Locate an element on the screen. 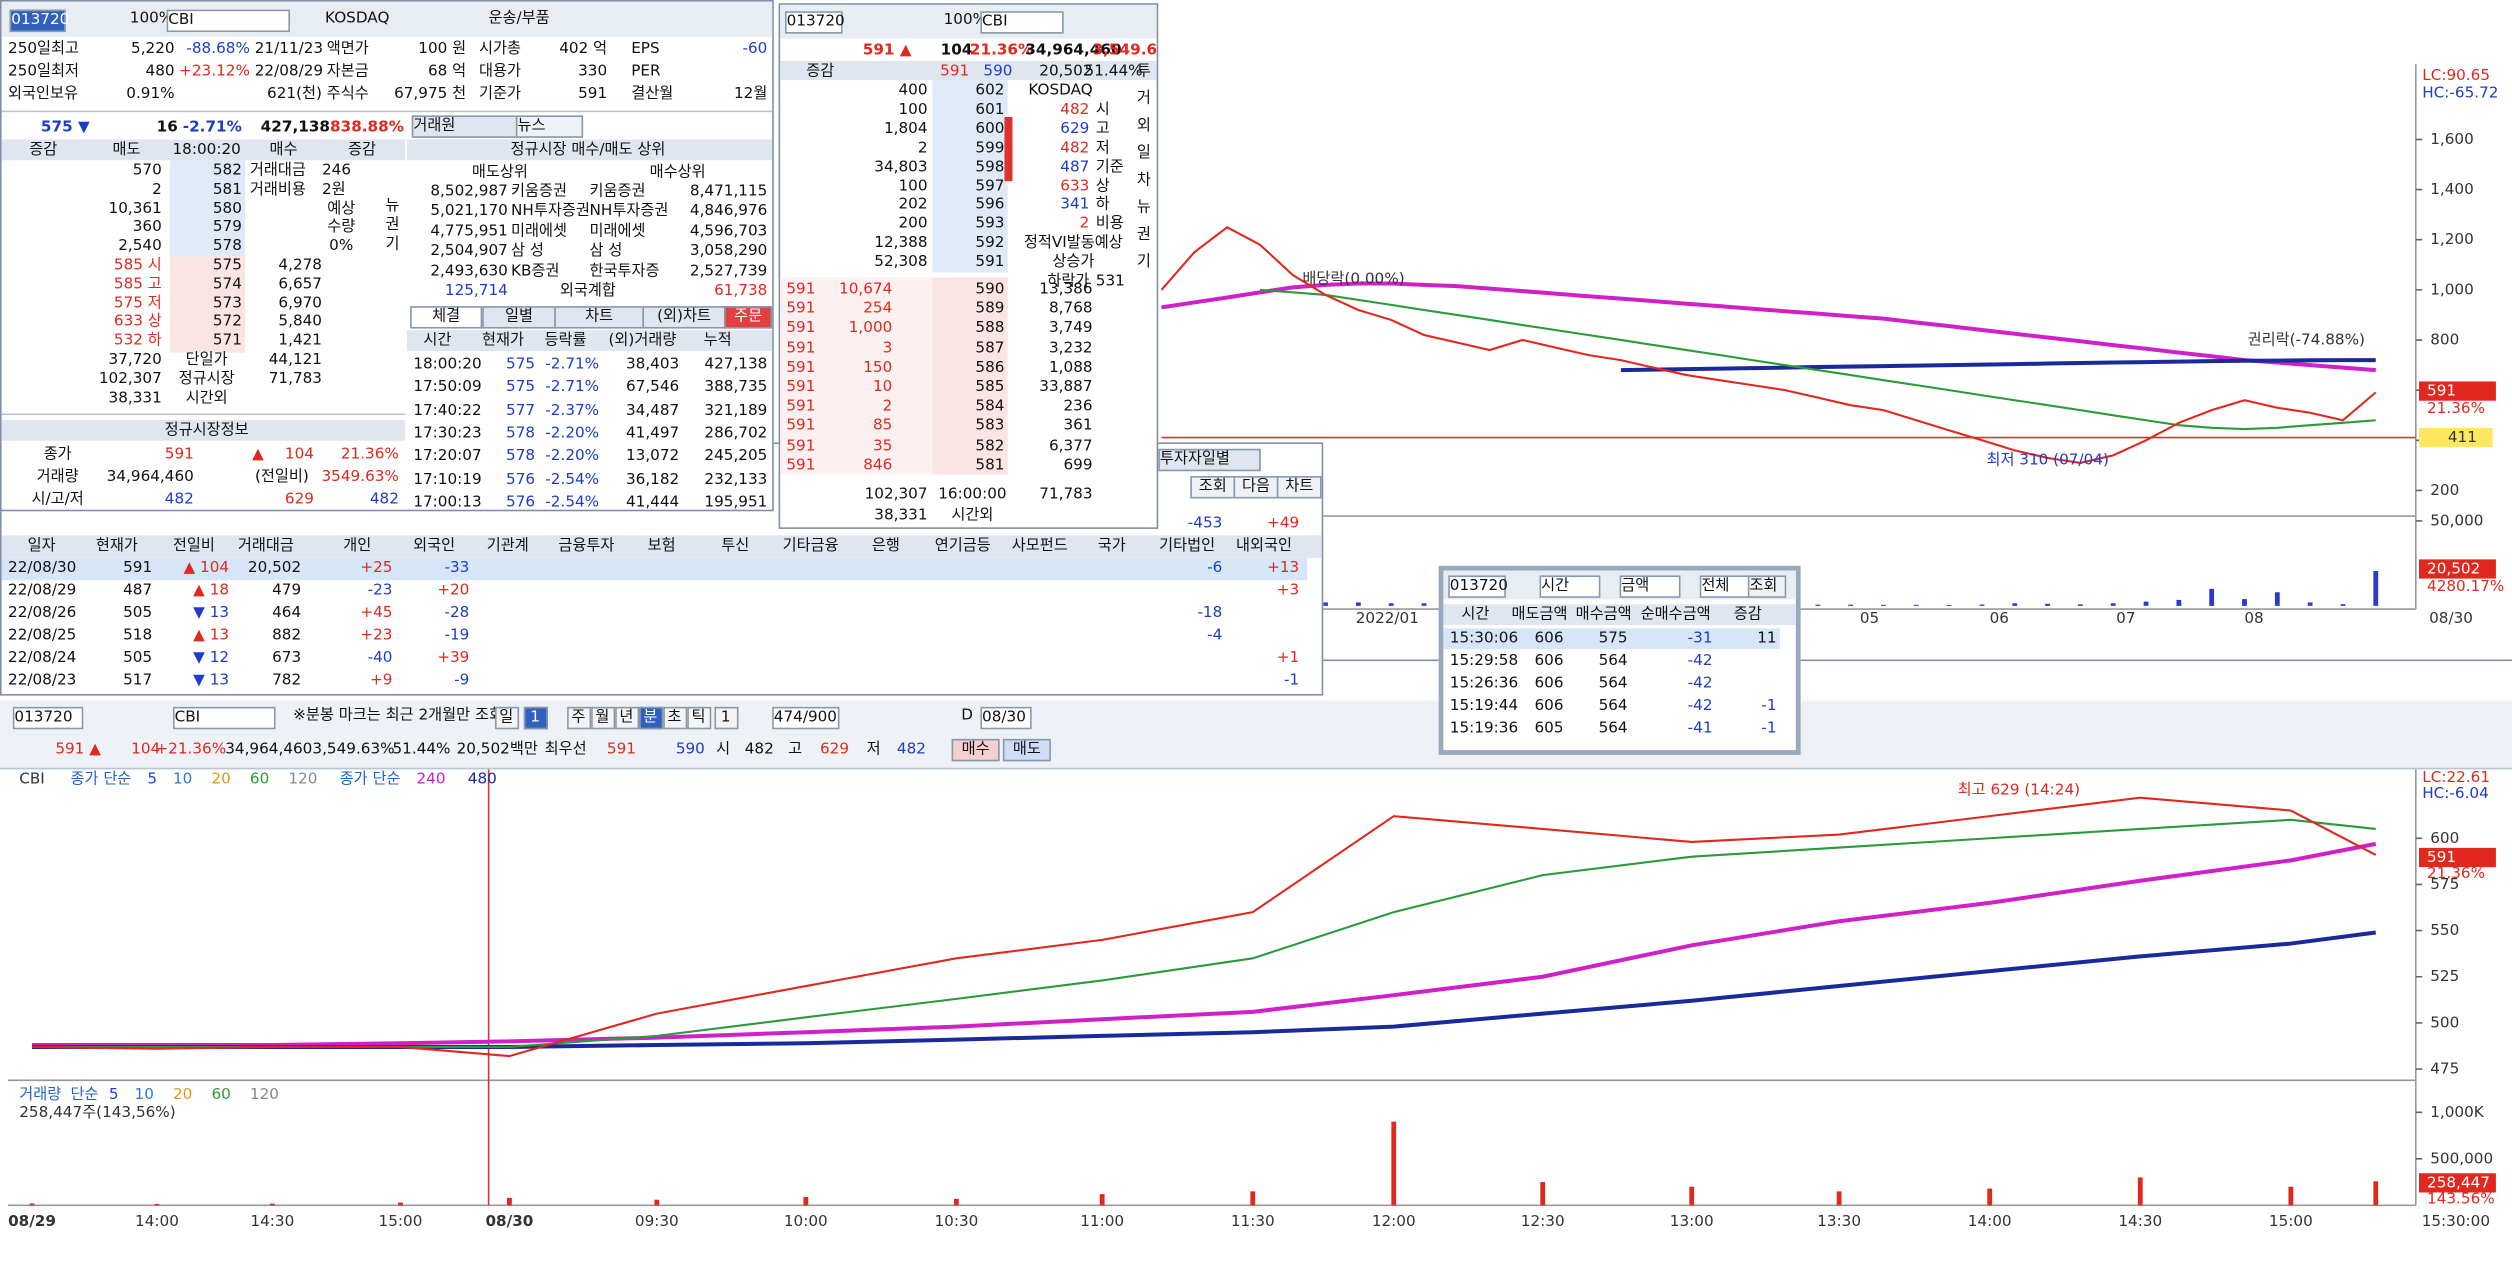  label: 10,674 is located at coordinates (866, 289).